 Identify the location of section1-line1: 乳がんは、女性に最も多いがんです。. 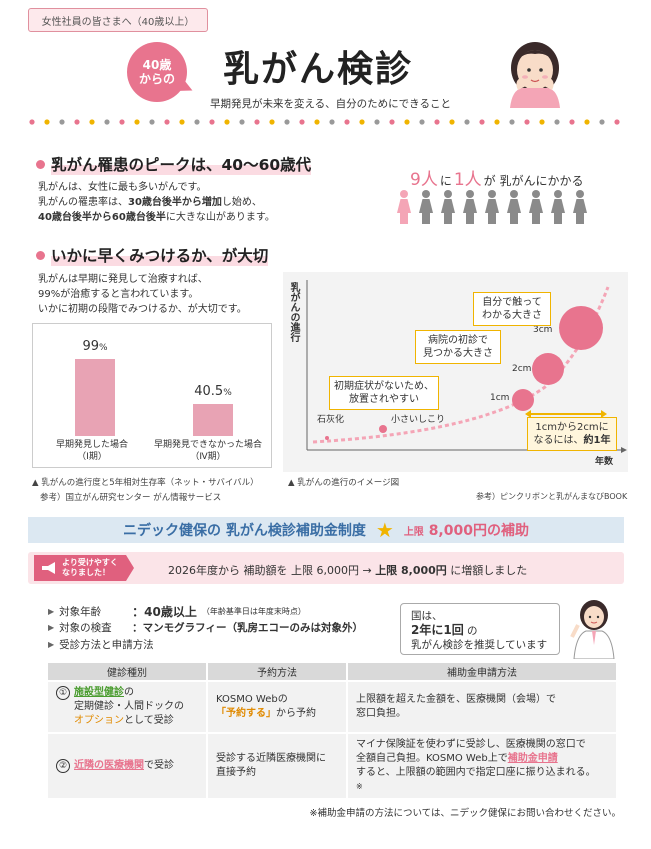
(122, 187).